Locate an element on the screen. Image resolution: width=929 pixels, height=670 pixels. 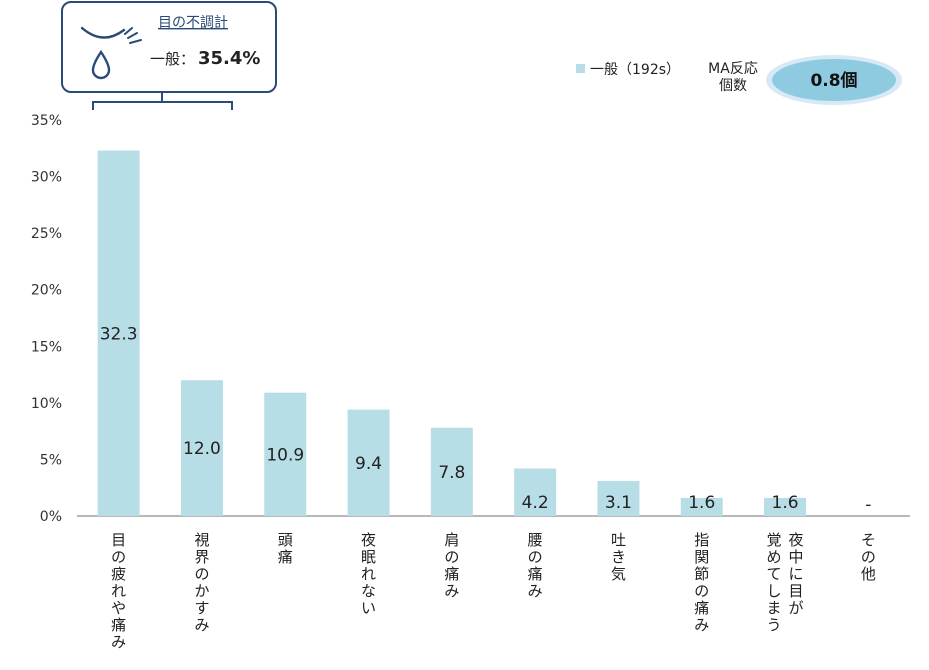
data-label: 12.0 is located at coordinates (202, 449).